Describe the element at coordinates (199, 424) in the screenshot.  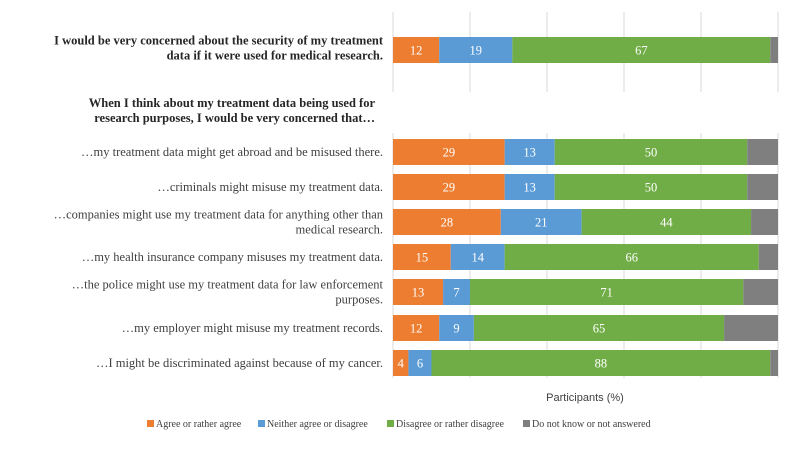
I see `legend-label-agree: Agree or rather agree` at that location.